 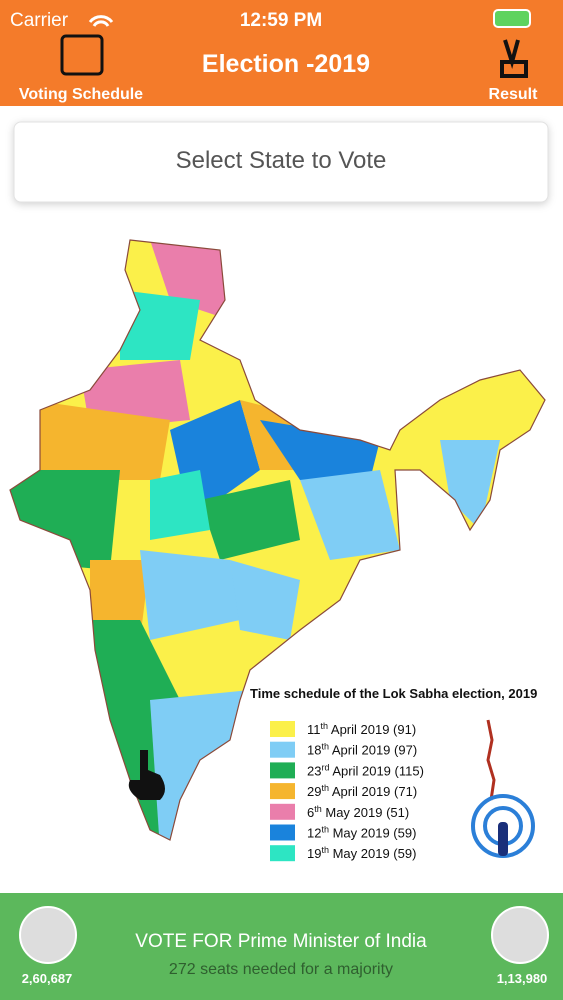 What do you see at coordinates (376, 770) in the screenshot?
I see `legend-text: April 2019 (115)` at bounding box center [376, 770].